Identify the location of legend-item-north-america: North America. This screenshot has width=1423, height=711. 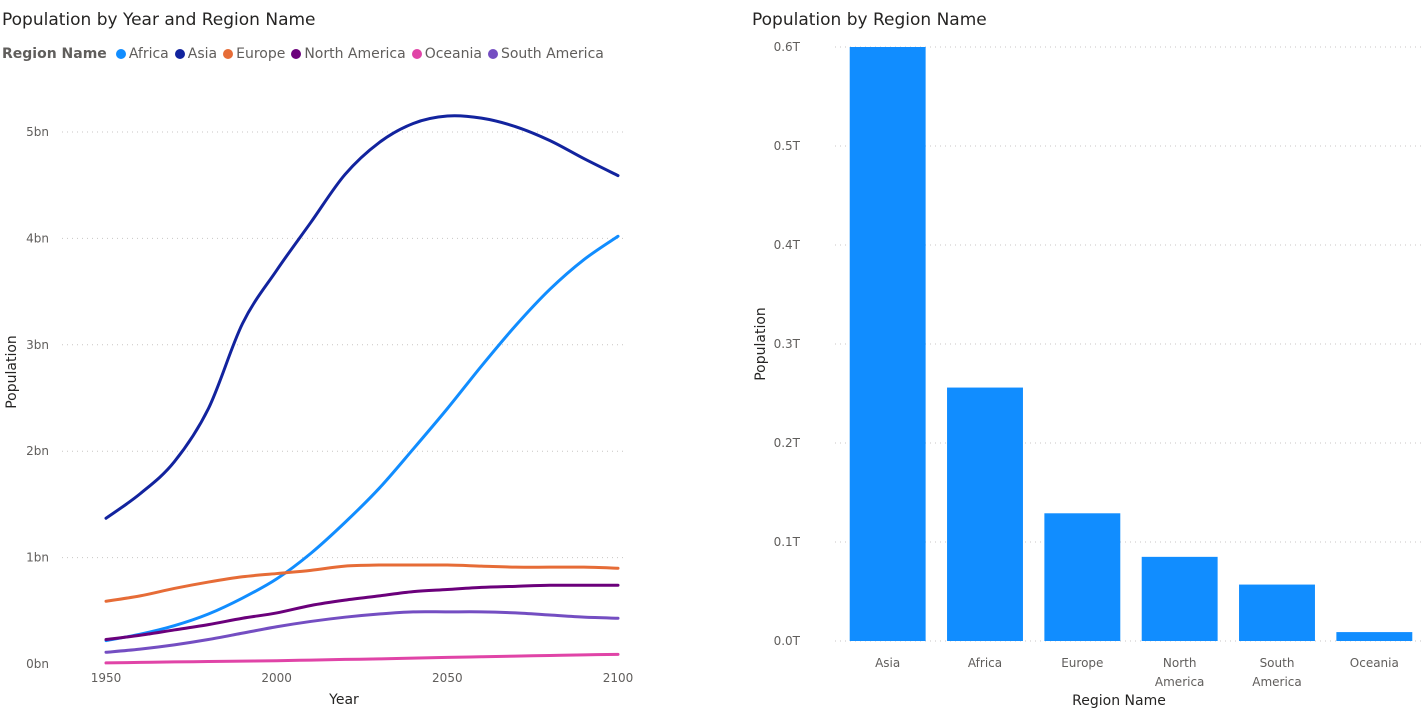
(348, 54).